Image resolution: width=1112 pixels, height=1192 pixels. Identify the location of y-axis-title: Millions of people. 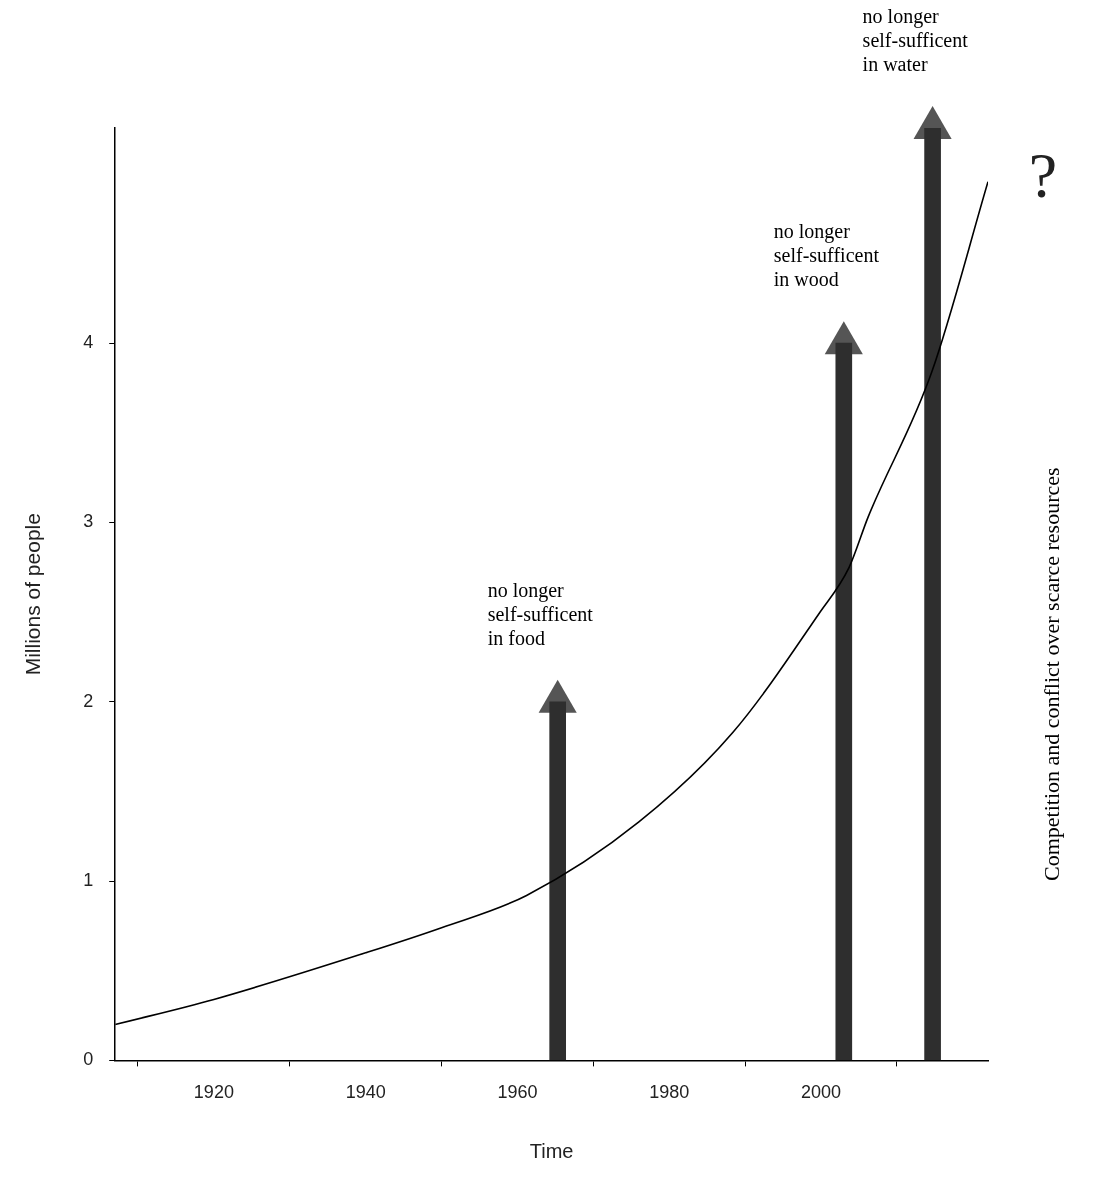
(33, 594).